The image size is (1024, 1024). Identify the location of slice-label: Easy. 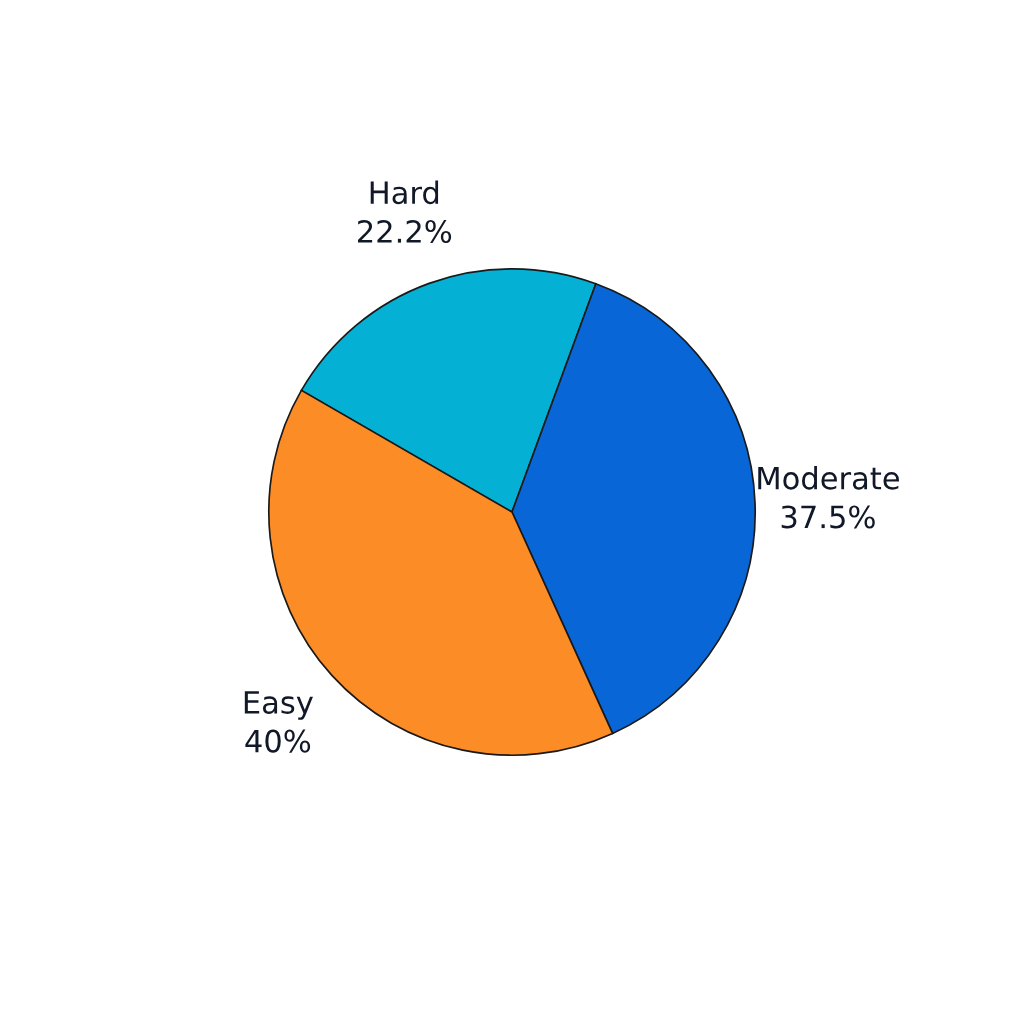
(278, 705).